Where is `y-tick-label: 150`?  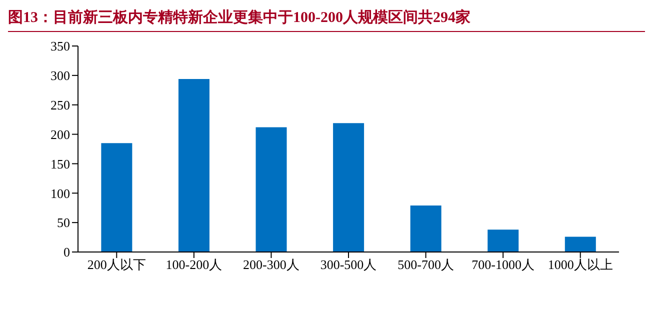
y-tick-label: 150 is located at coordinates (60, 164).